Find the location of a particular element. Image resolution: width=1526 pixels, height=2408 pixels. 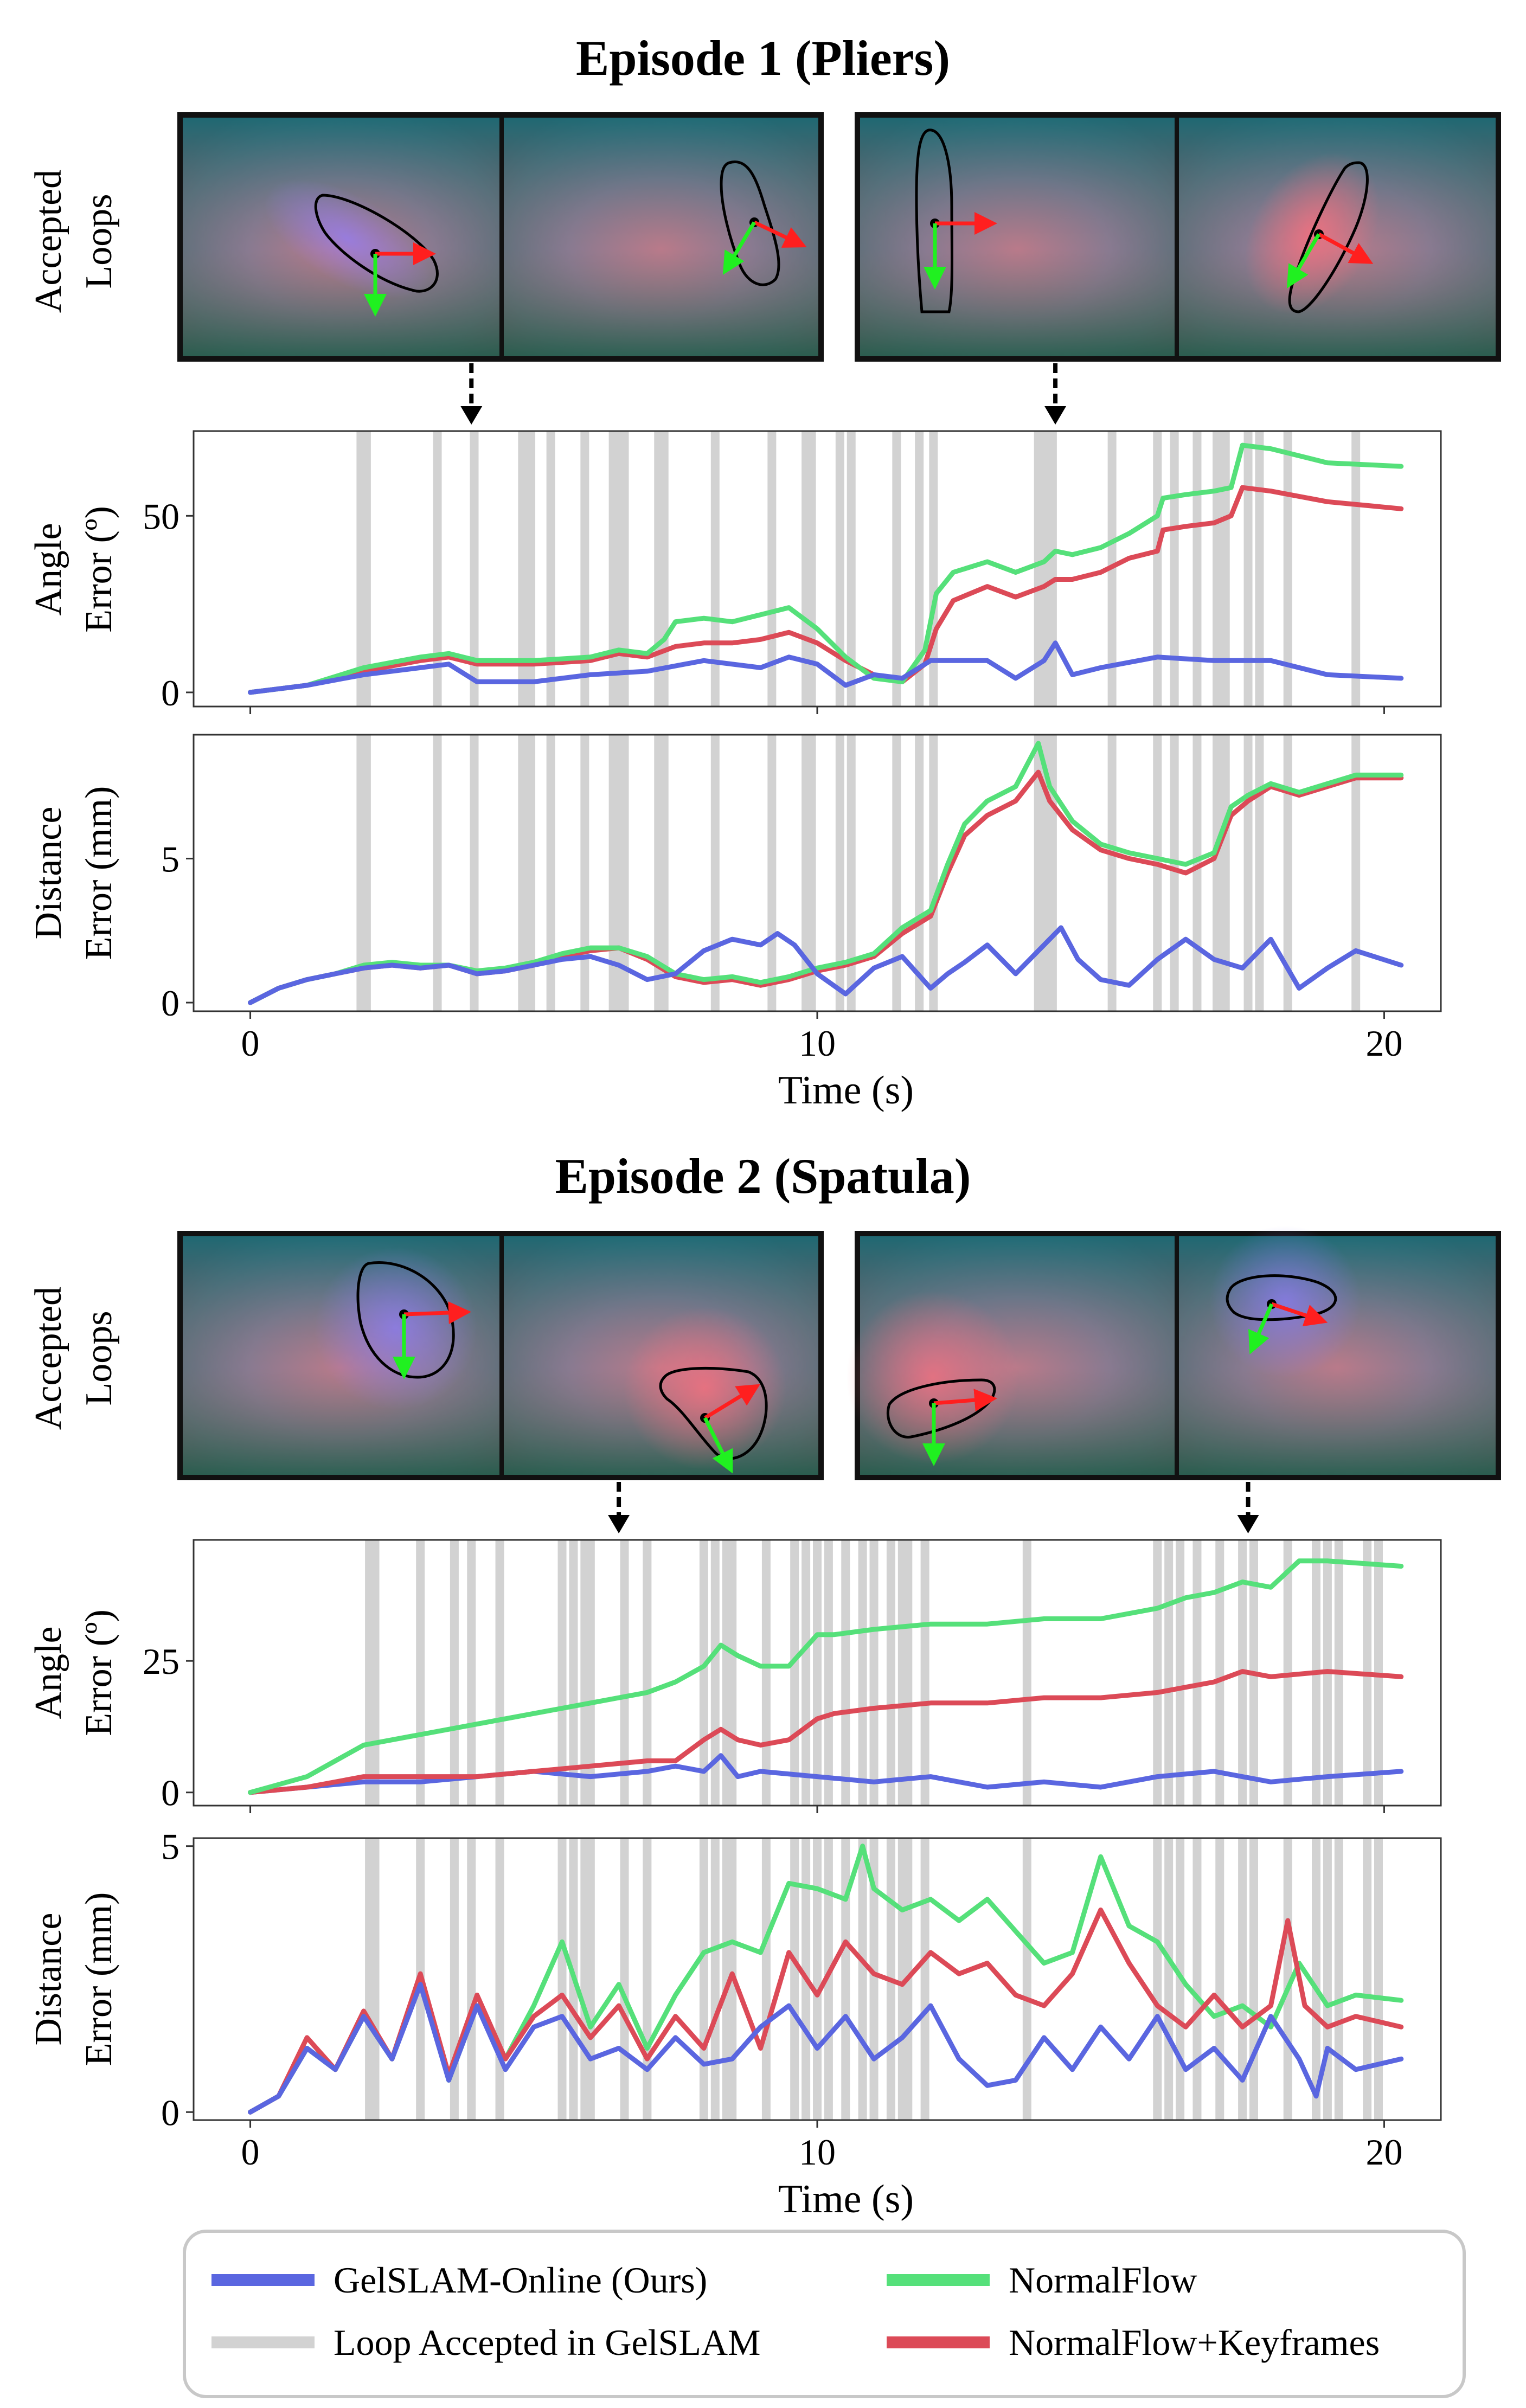

distance-ylabel-line-1: Distance is located at coordinates (48, 874).